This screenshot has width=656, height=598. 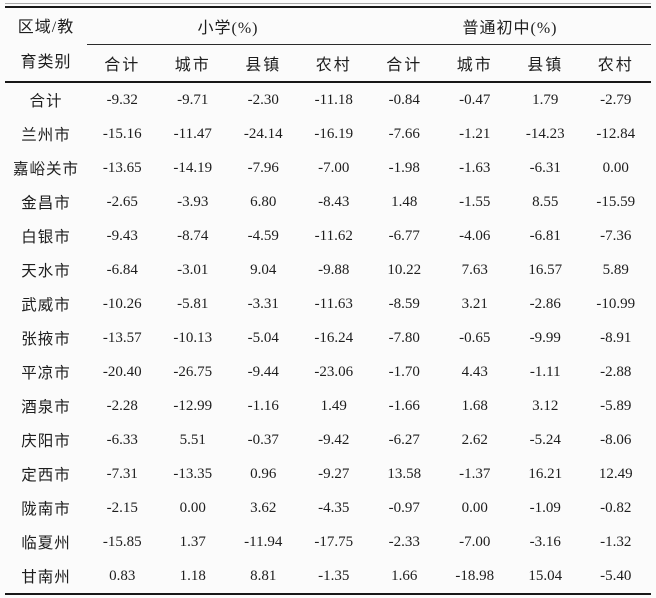 What do you see at coordinates (193, 99) in the screenshot?
I see `value-cell: -9.71` at bounding box center [193, 99].